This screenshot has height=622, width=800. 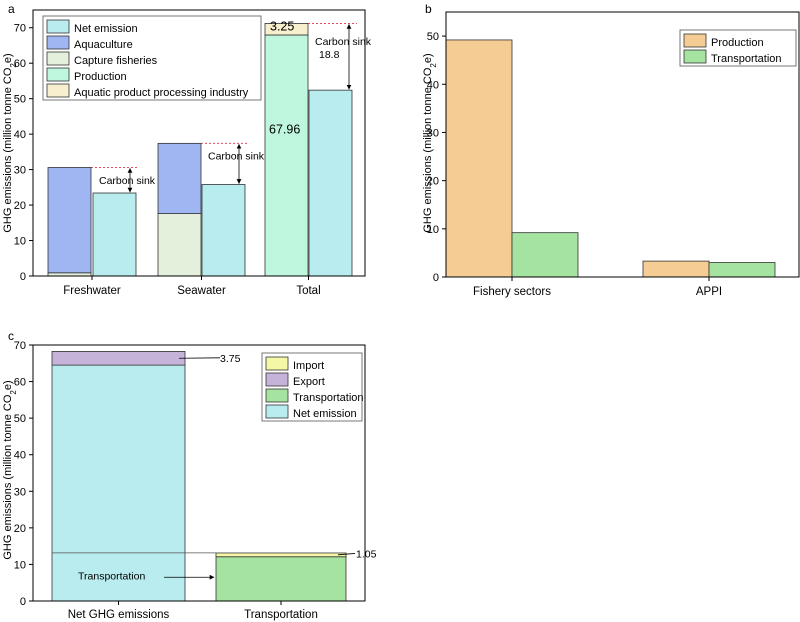 I want to click on panel-a-bar-aquatic-product-processing-industry, so click(x=286, y=29).